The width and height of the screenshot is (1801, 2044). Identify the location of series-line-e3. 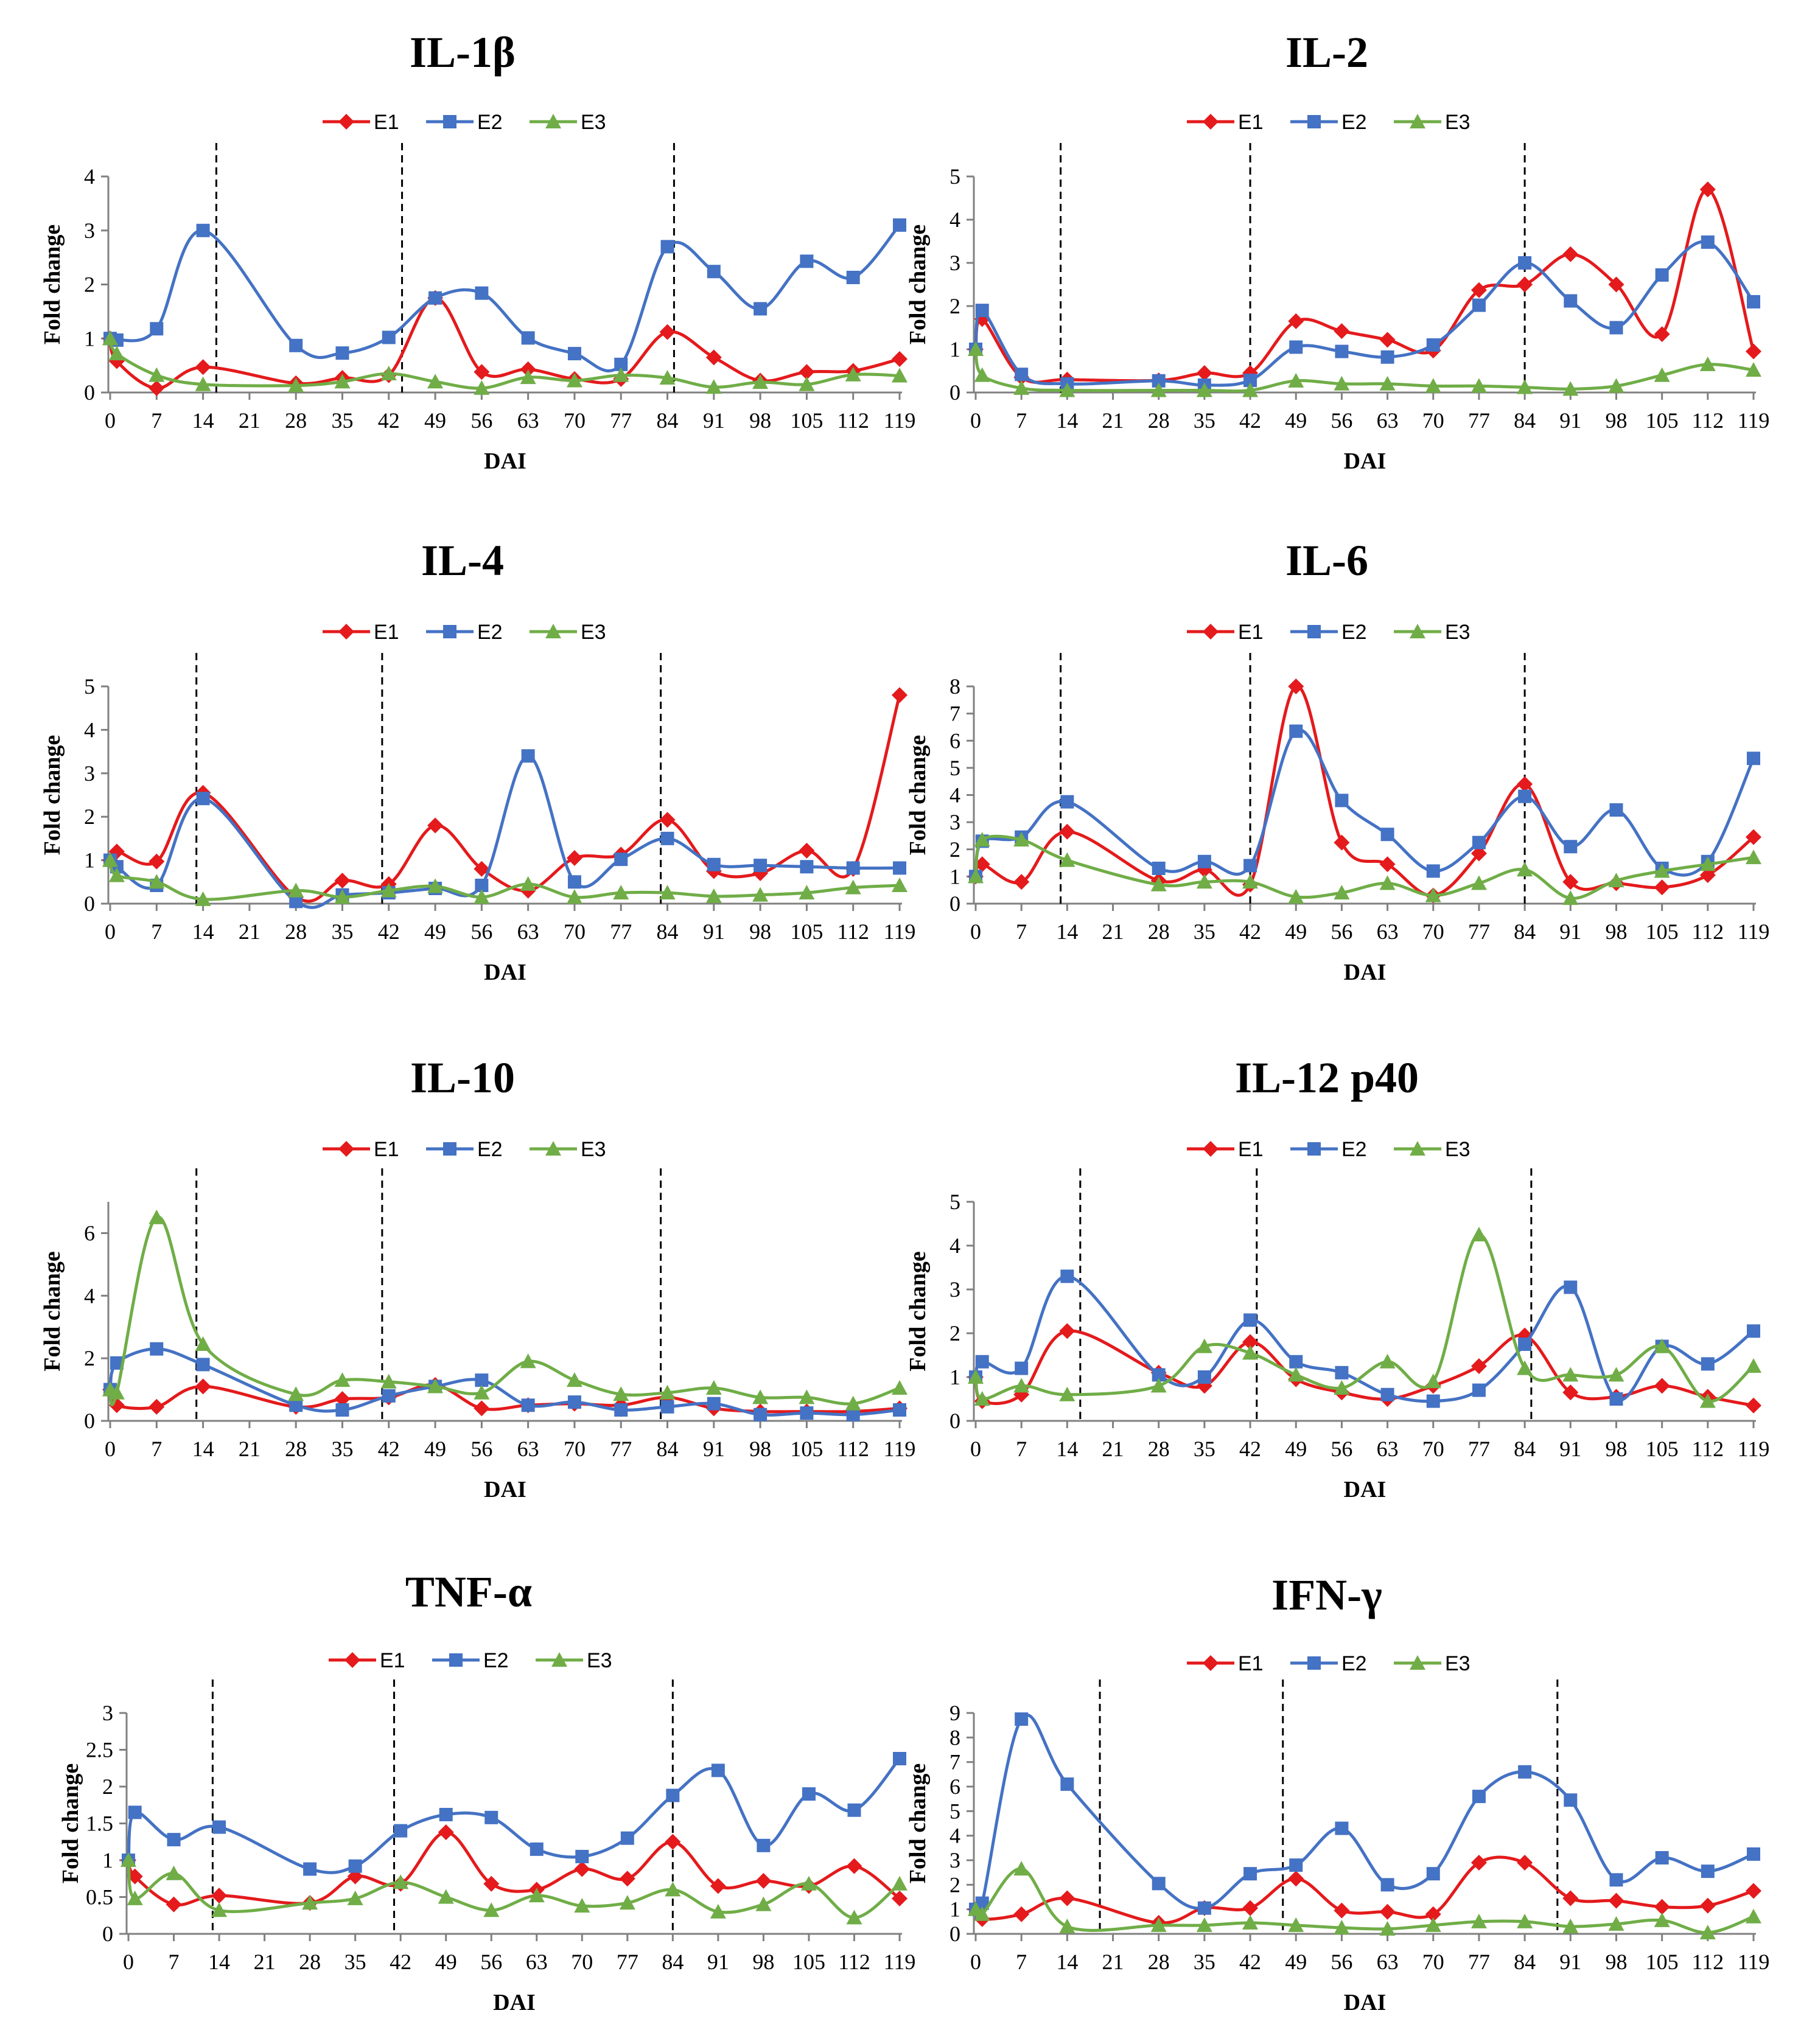
(514, 1889).